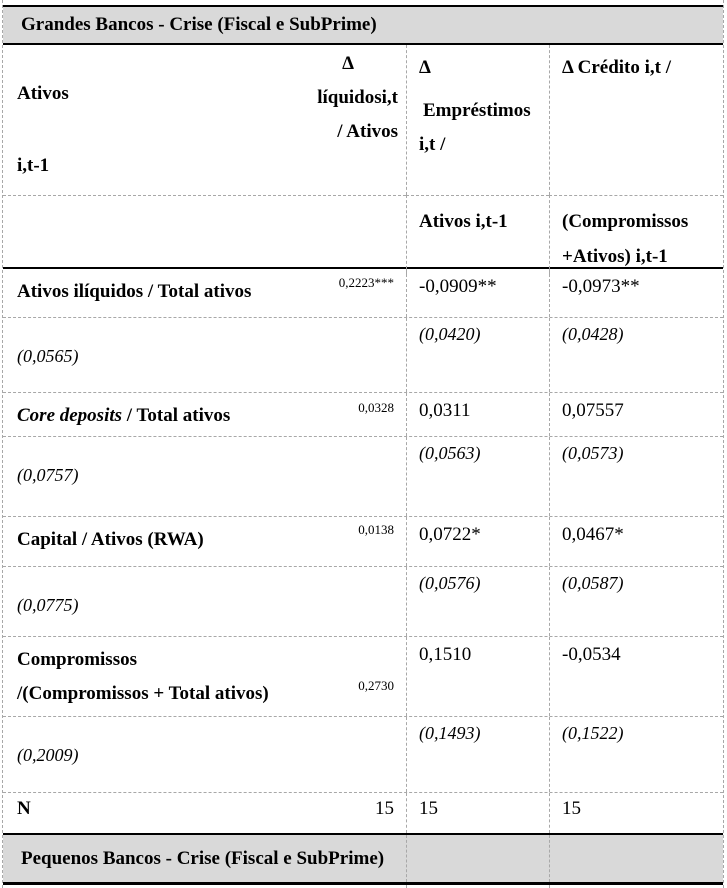 The height and width of the screenshot is (888, 727). What do you see at coordinates (617, 67) in the screenshot?
I see `header-credito-label: Δ Crédito i,t /` at bounding box center [617, 67].